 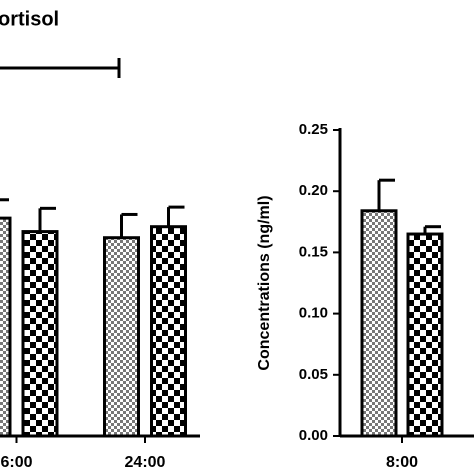 What do you see at coordinates (29, 19) in the screenshot?
I see `chart-title: ortisol` at bounding box center [29, 19].